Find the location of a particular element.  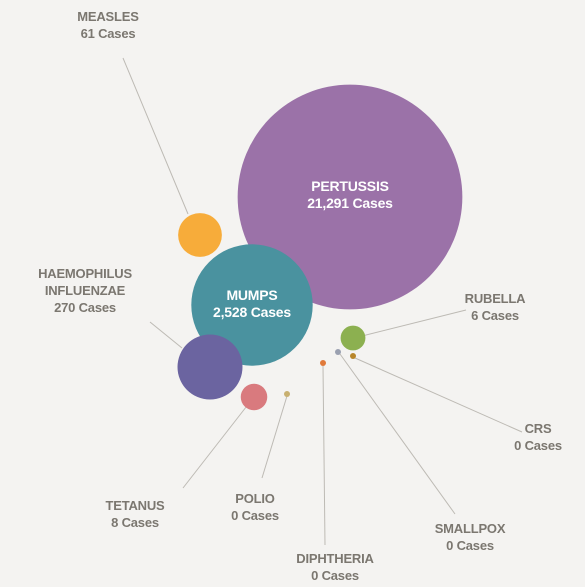

disease-name: HAEMOPHILUS INFLUENZAE is located at coordinates (85, 282).